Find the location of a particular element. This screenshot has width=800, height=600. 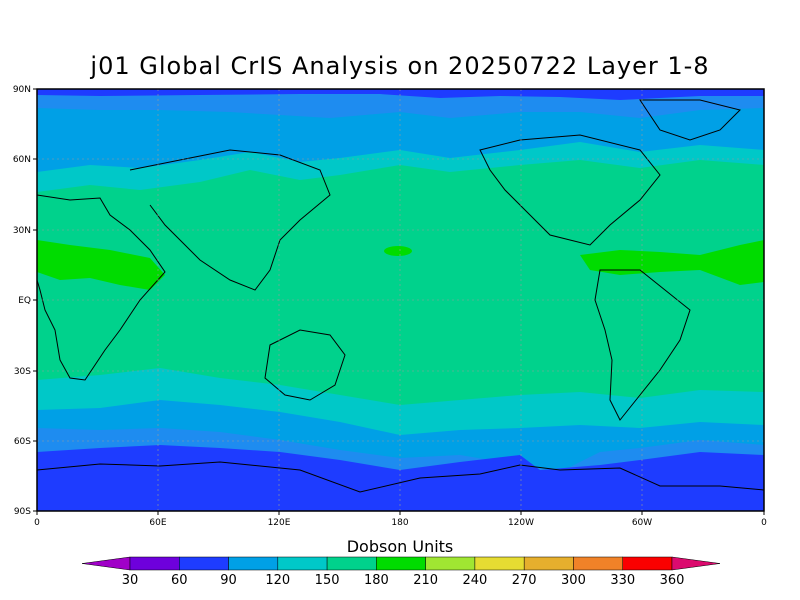

coast-antarctica is located at coordinates (400, 477).